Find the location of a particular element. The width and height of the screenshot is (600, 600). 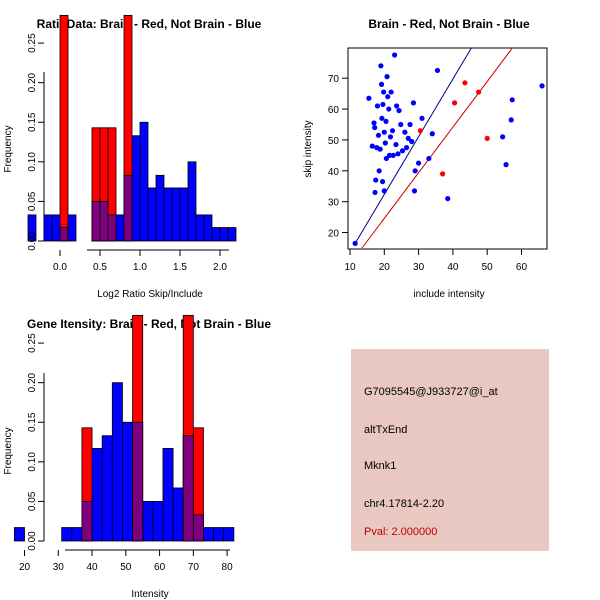

scatter-y-ticks: 20 30 40 50 60 70 is located at coordinates (338, 157).